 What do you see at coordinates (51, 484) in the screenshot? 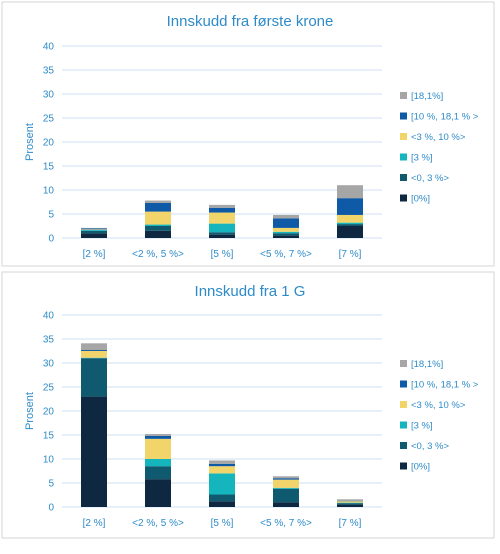
I see `y-tick-label: 5` at bounding box center [51, 484].